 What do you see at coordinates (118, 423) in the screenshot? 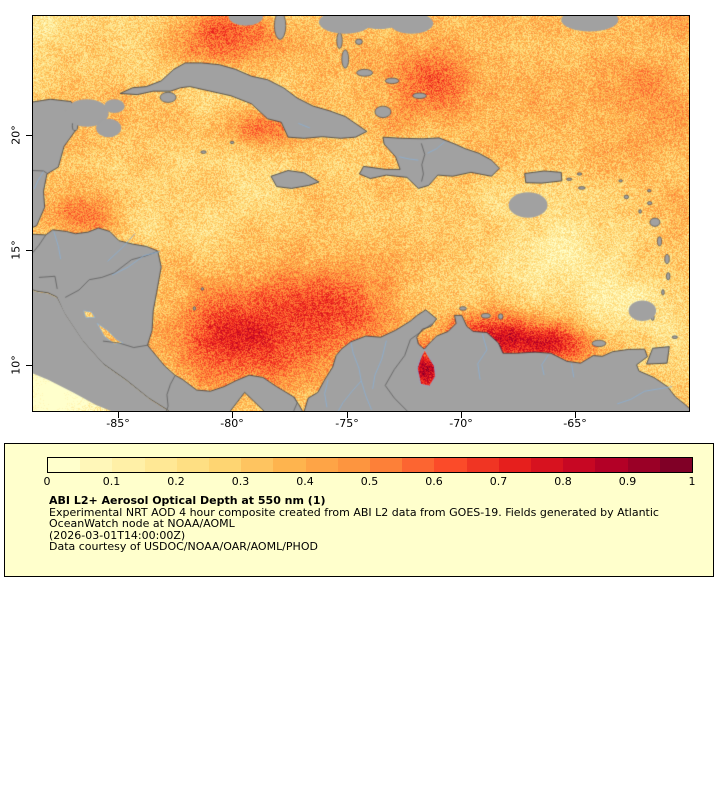
I see `x-axis-label: -85°` at bounding box center [118, 423].